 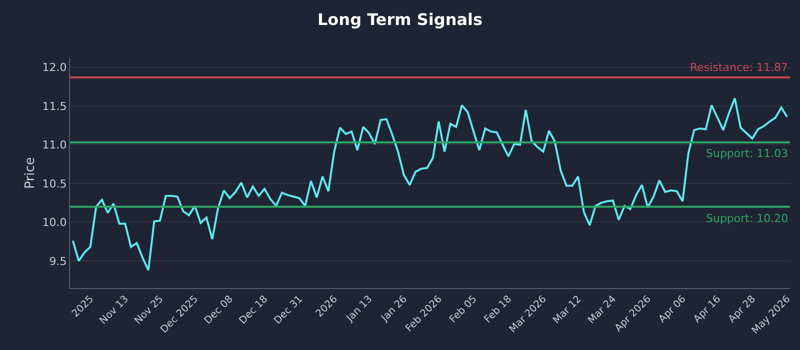 What do you see at coordinates (54, 145) in the screenshot?
I see `y-tick-label: 11.0` at bounding box center [54, 145].